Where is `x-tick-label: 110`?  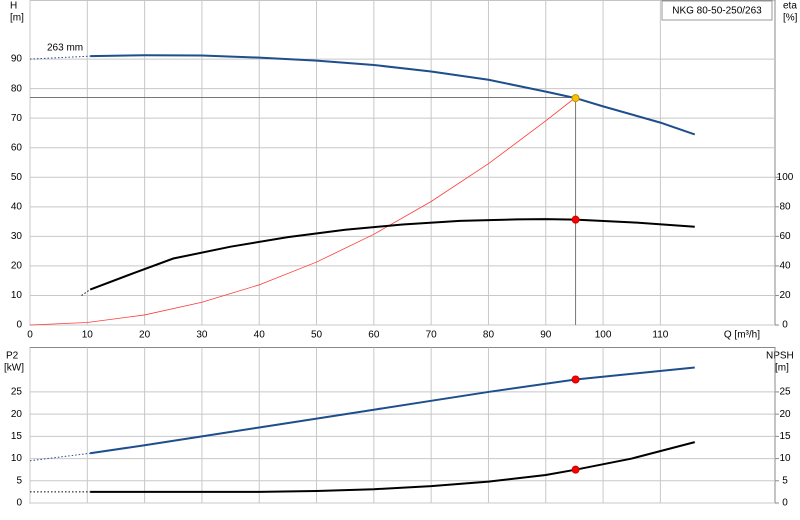 x-tick-label: 110 is located at coordinates (660, 335).